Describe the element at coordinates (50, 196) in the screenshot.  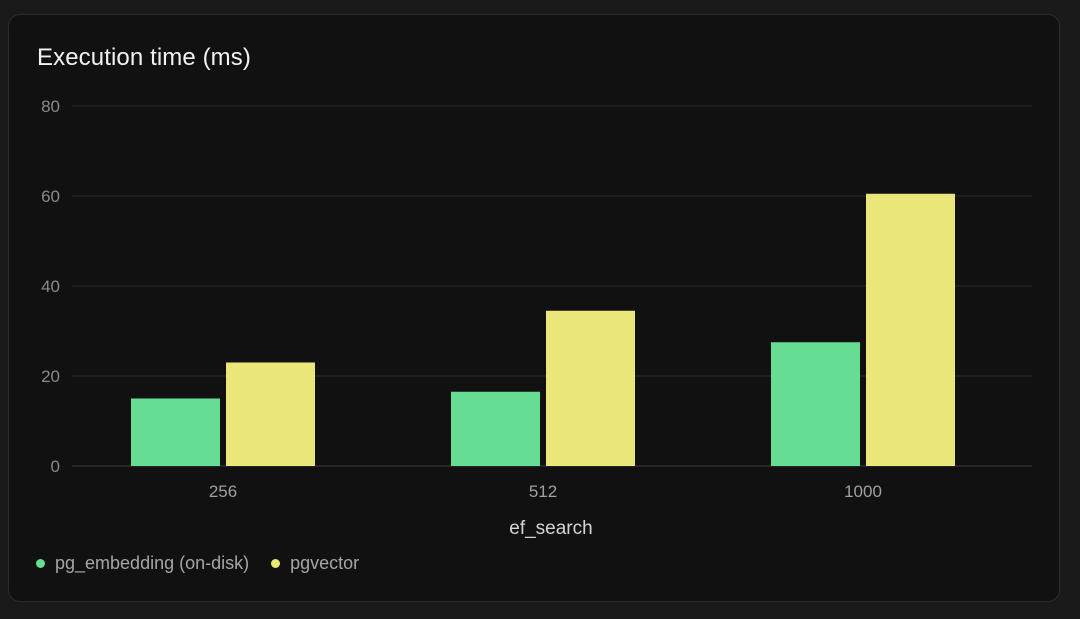
I see `y-tick-label: 60` at that location.